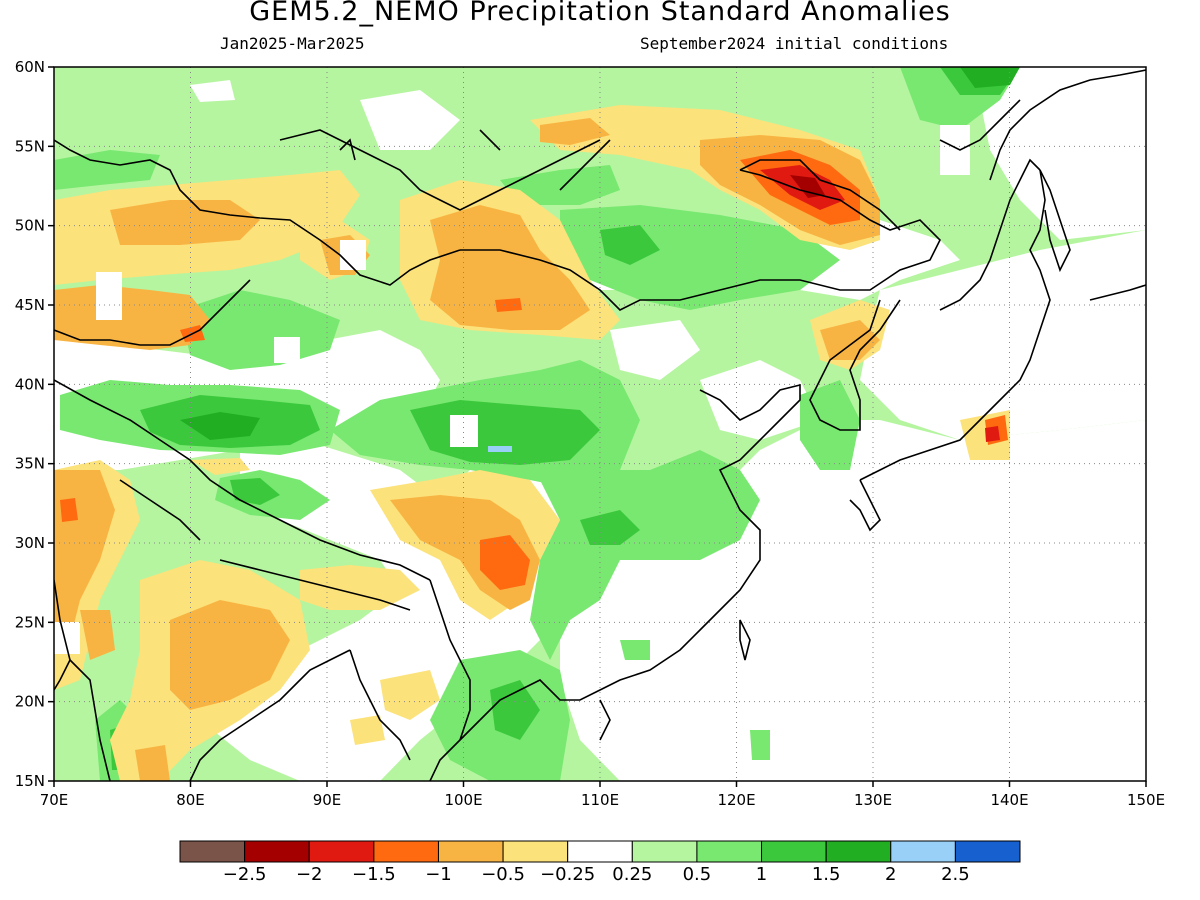 The image size is (1200, 900). Describe the element at coordinates (697, 874) in the screenshot. I see `colorbar-label: 0.5` at that location.